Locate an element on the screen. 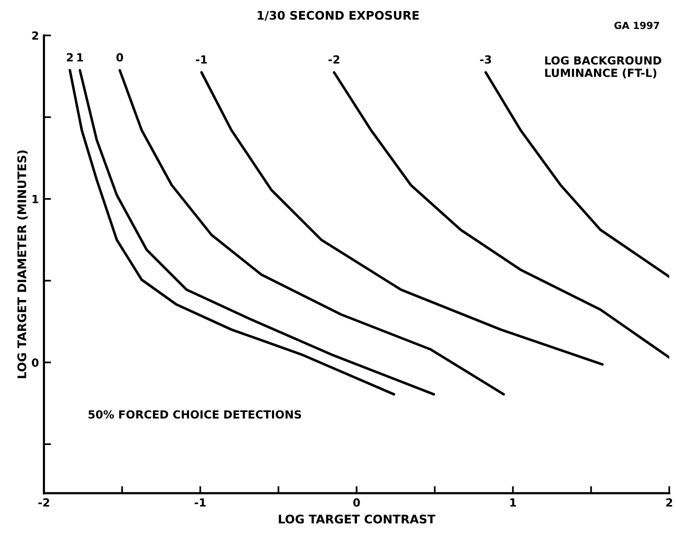  chart-title: 1/30 SECOND EXPOSURE is located at coordinates (338, 15).